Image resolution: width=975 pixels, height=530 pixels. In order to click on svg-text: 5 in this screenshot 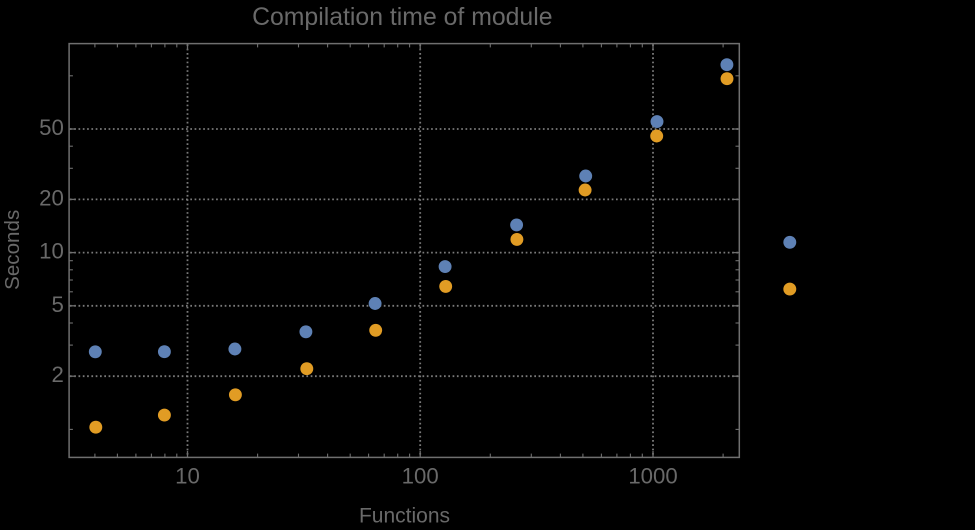, I will do `click(57, 304)`.